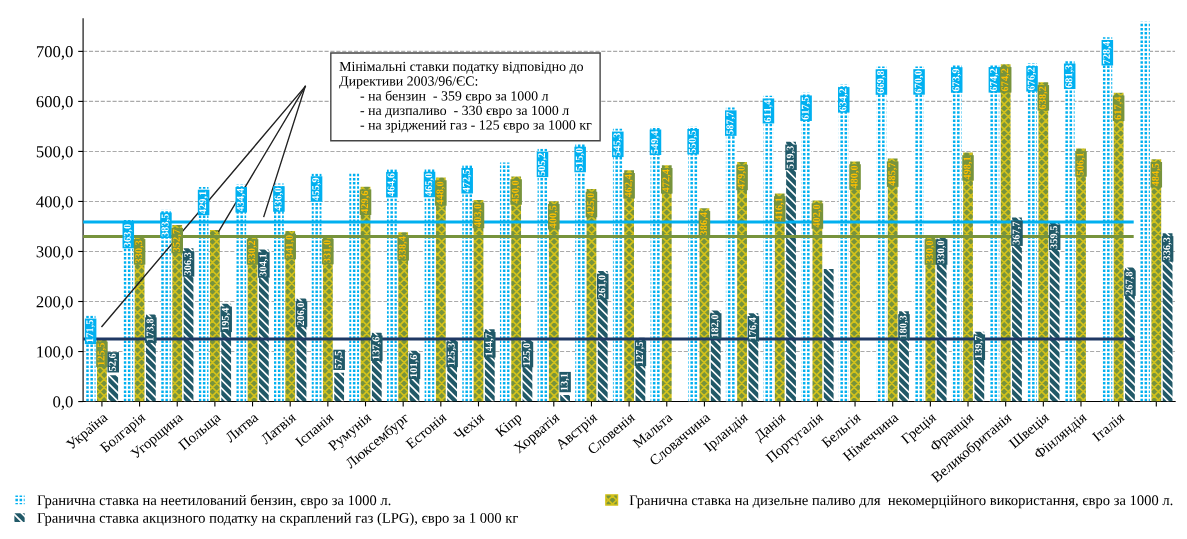 This screenshot has width=1187, height=539. I want to click on data-label: 515,0, so click(580, 159).